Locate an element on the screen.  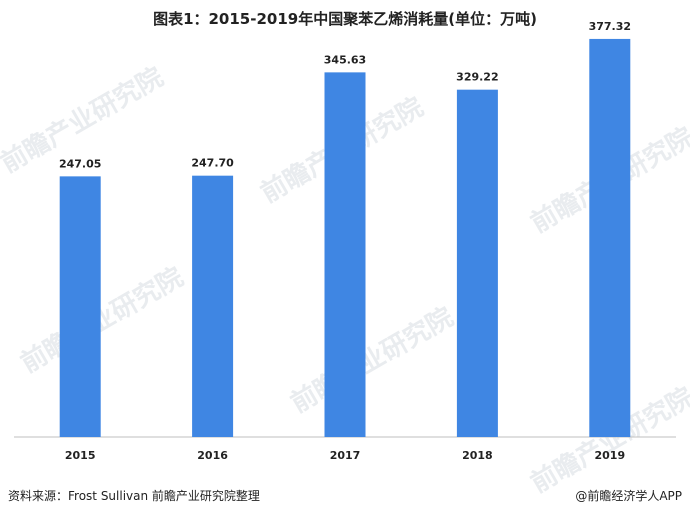
brand-credit: @前瞻经济学人APP is located at coordinates (628, 496).